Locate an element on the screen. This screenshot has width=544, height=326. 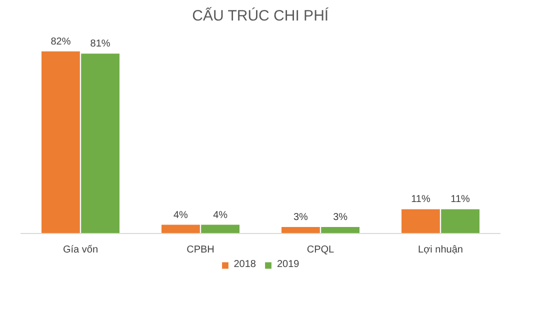
x-tick-label: CPQL is located at coordinates (320, 250).